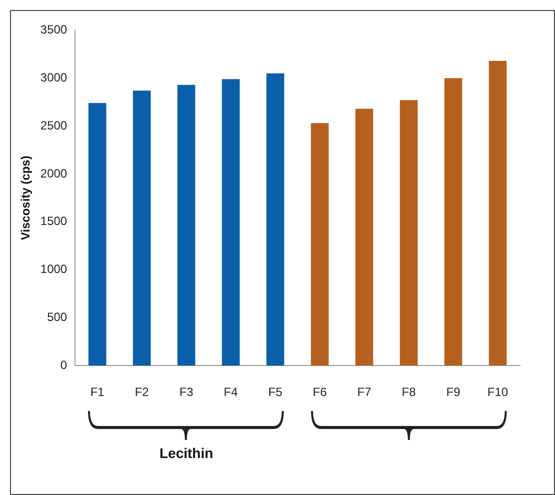 The image size is (555, 495). I want to click on x-tick-label: F10, so click(497, 392).